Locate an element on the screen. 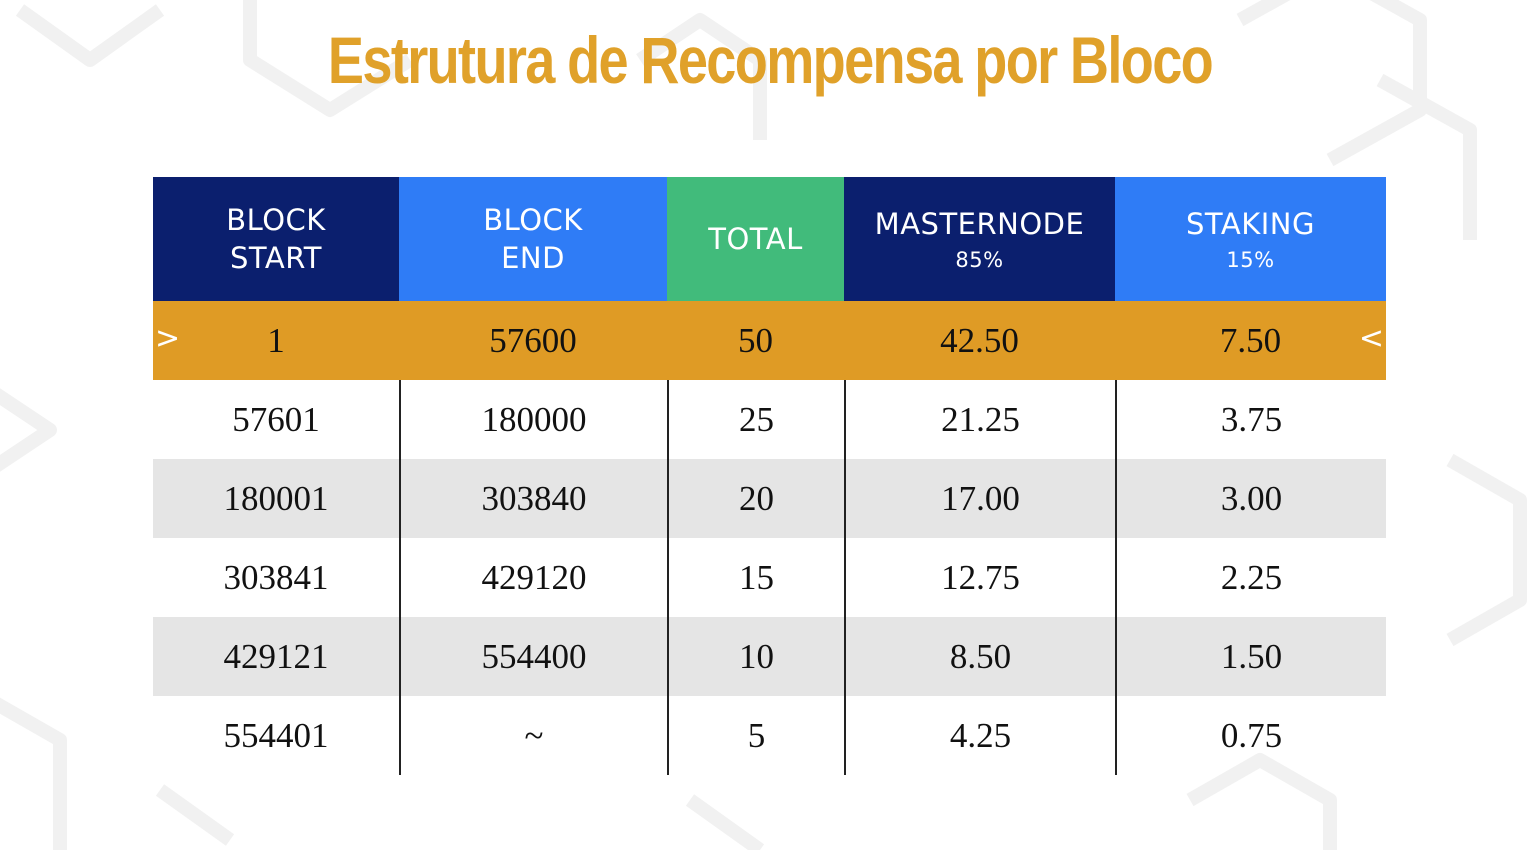 The width and height of the screenshot is (1540, 850). cell-staking: 3.75 is located at coordinates (1250, 419).